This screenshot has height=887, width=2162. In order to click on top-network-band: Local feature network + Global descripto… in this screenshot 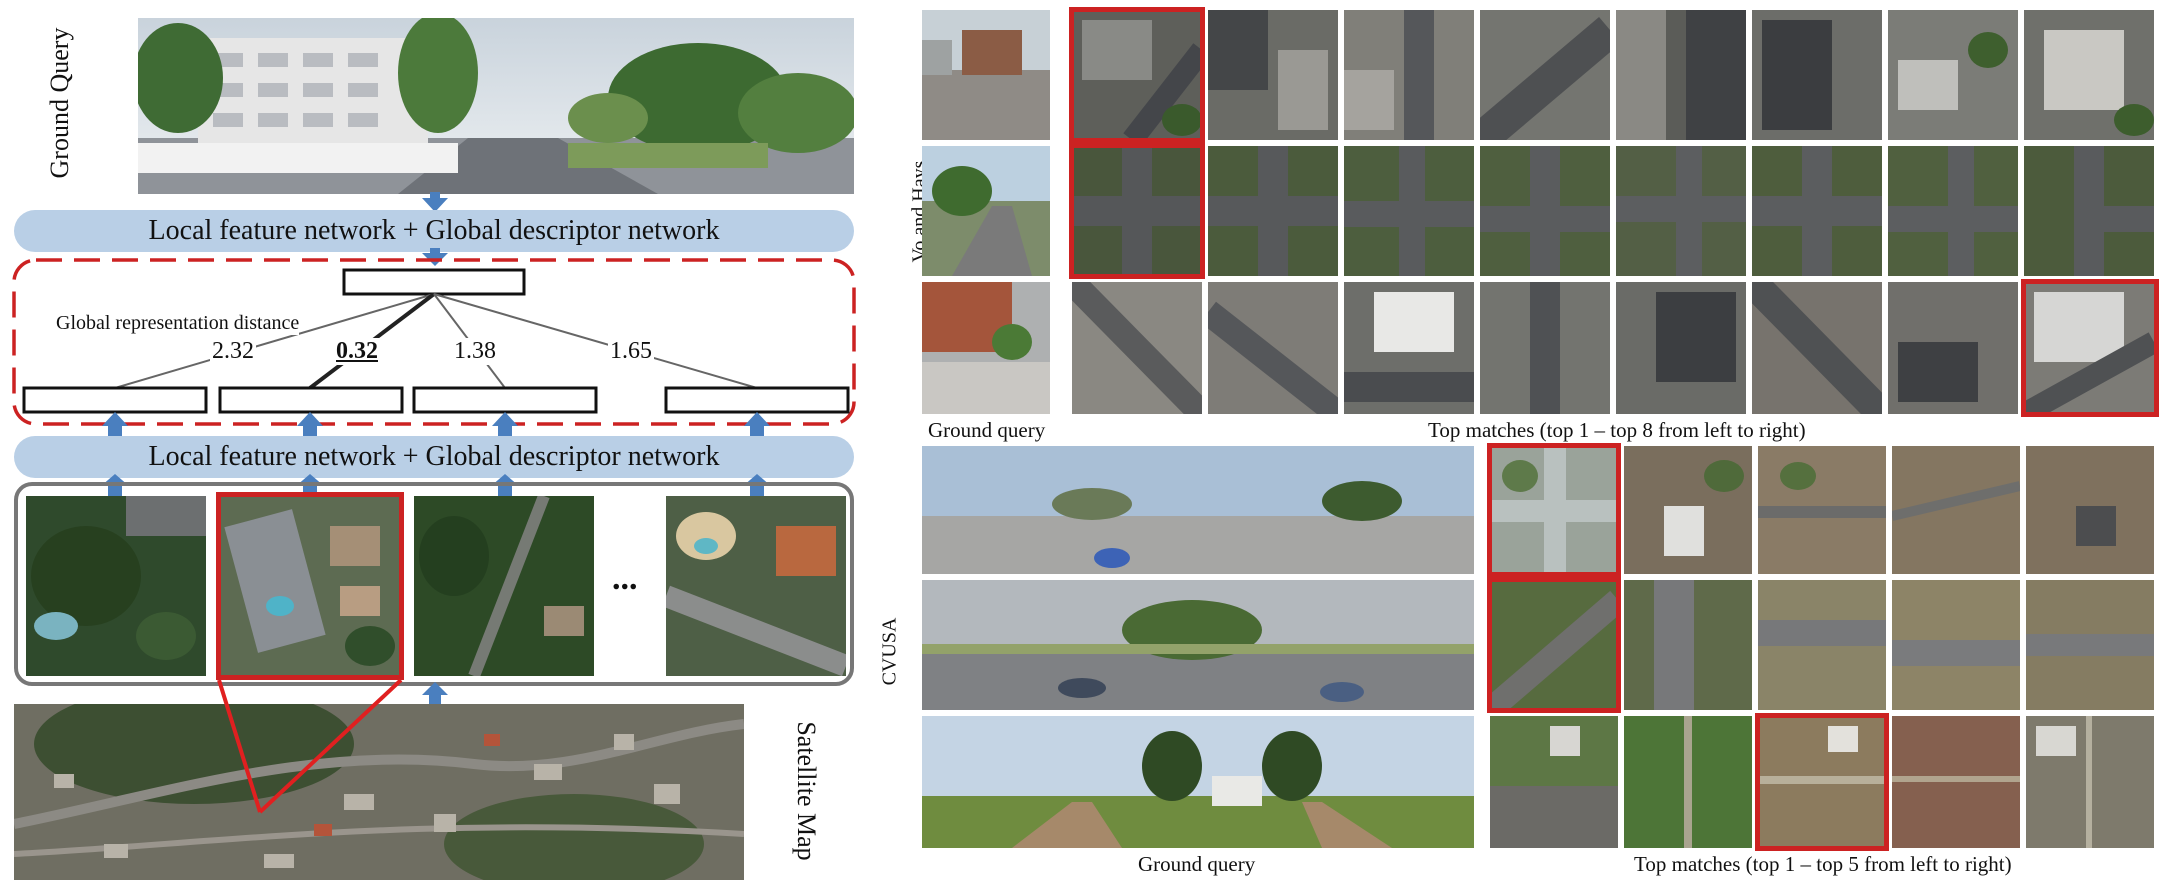, I will do `click(434, 231)`.